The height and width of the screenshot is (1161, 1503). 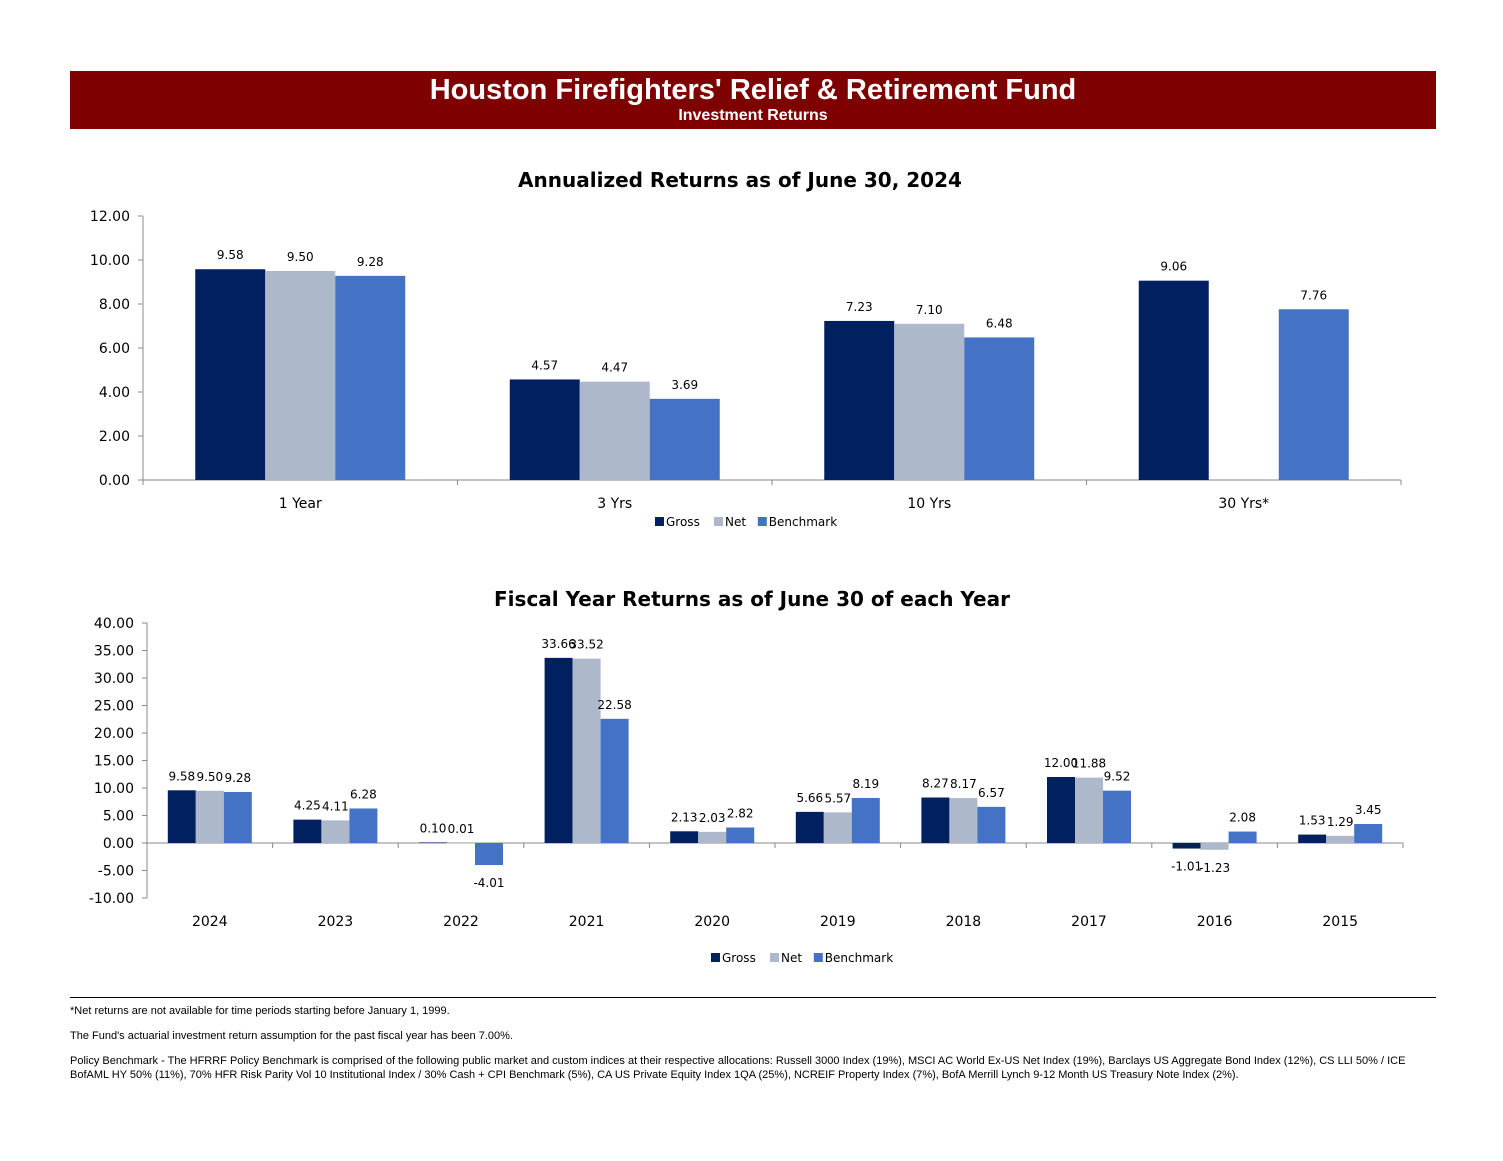 I want to click on data-label: 0.01, so click(x=461, y=829).